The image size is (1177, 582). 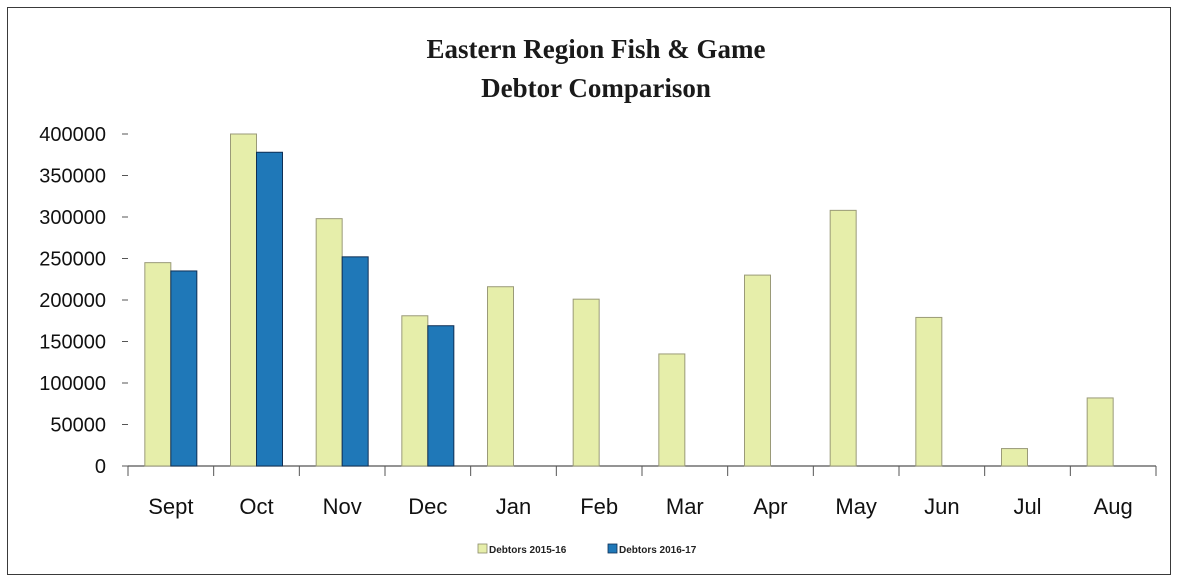 I want to click on x-tick-label: Mar, so click(x=685, y=506).